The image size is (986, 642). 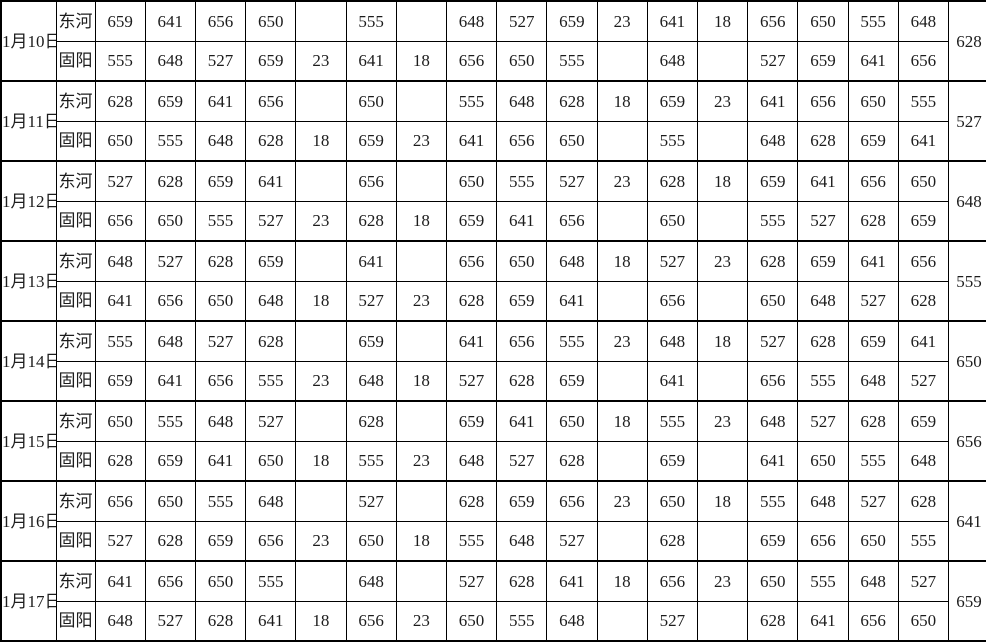 What do you see at coordinates (28, 441) in the screenshot?
I see `date-cell: 1月15日` at bounding box center [28, 441].